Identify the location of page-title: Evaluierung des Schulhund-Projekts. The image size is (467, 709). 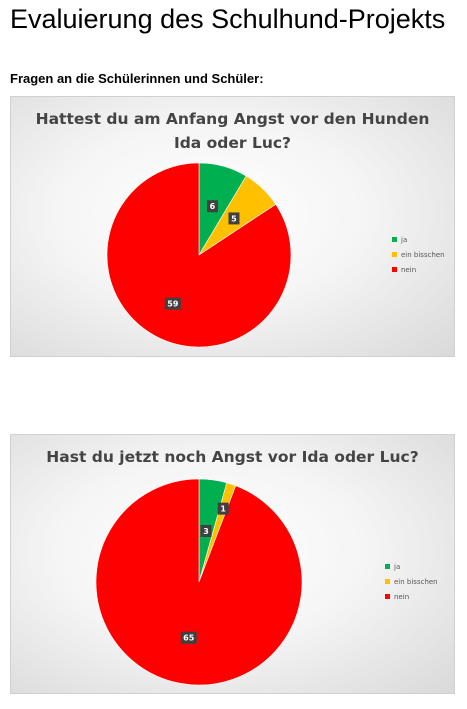
(228, 19).